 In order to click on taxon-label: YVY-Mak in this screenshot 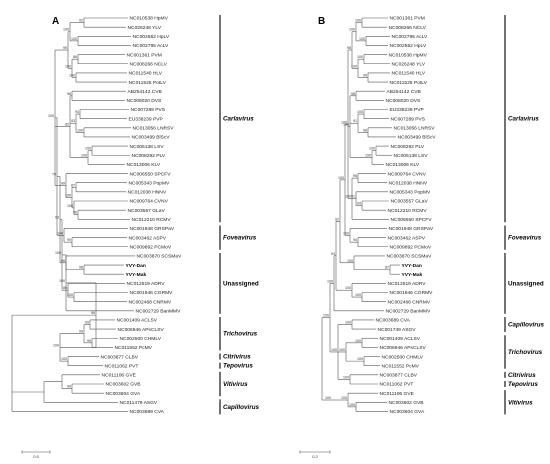, I will do `click(136, 275)`.